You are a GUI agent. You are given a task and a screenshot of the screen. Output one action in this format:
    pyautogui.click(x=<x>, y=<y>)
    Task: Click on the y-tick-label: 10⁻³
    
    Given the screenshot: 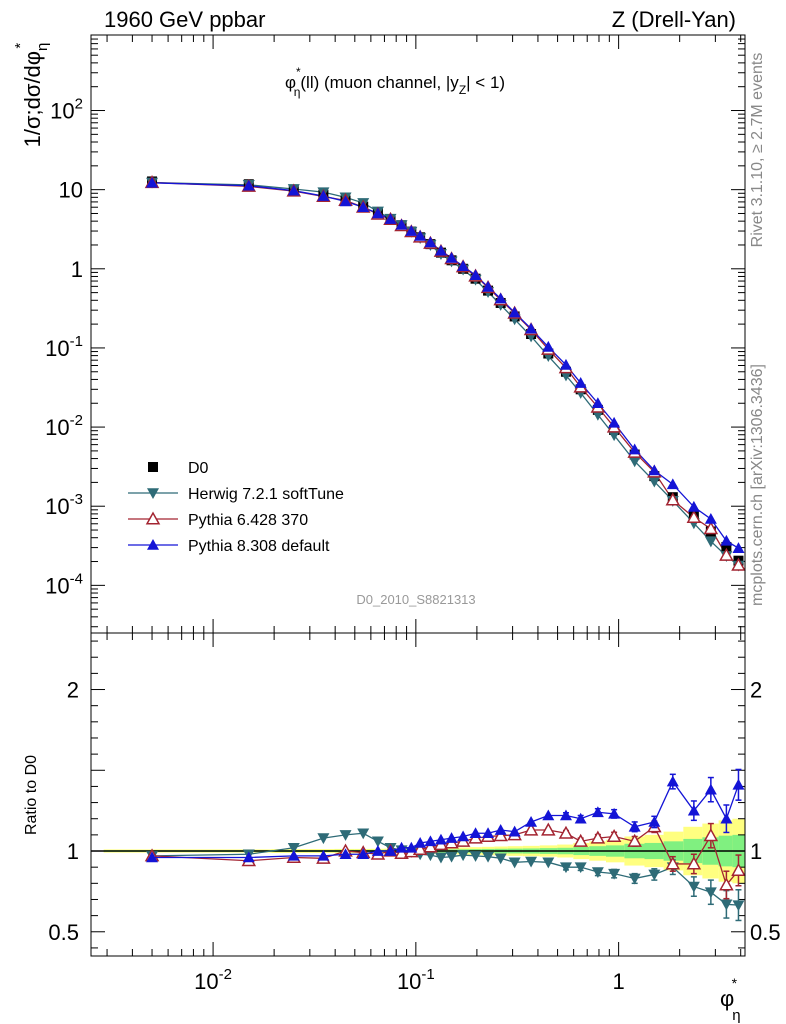 What is the action you would take?
    pyautogui.click(x=64, y=505)
    